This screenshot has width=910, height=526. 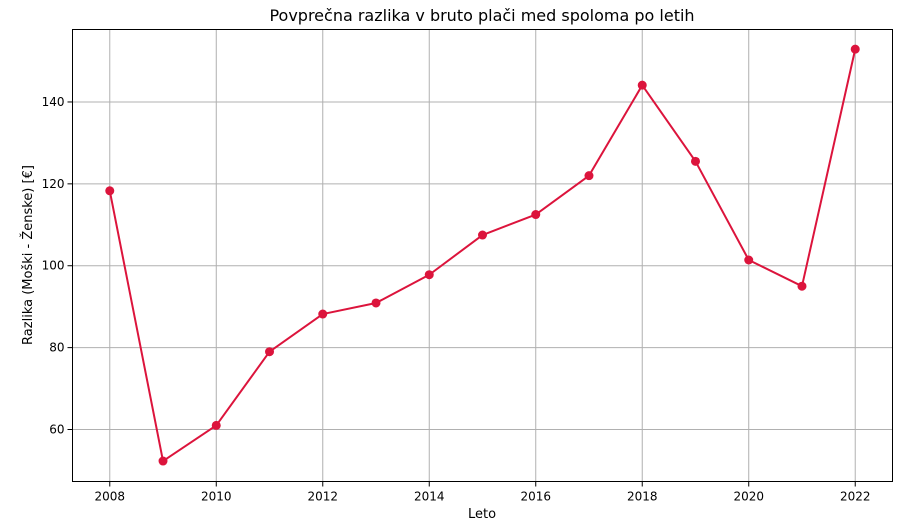 I want to click on x-tick-label: 2018, so click(x=642, y=497).